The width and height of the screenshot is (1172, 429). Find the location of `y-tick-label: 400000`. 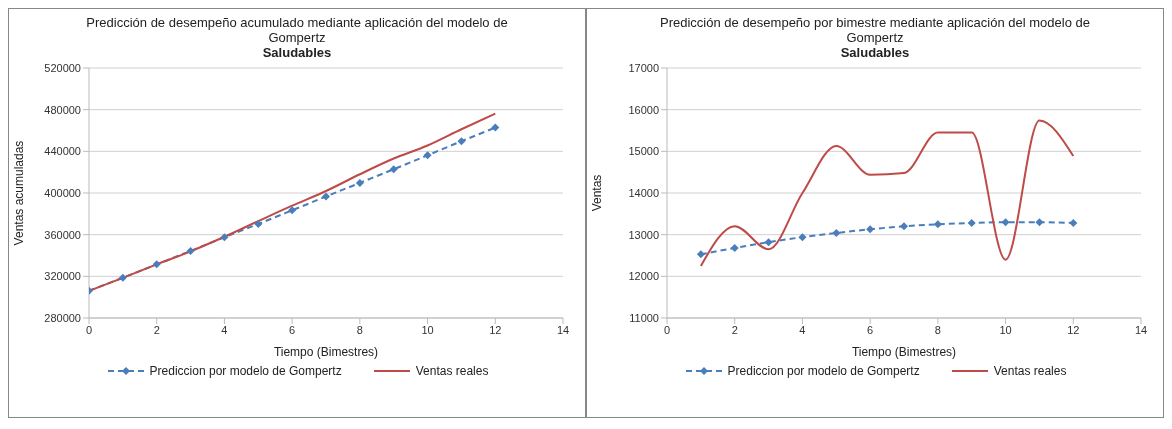

y-tick-label: 400000 is located at coordinates (62, 192).